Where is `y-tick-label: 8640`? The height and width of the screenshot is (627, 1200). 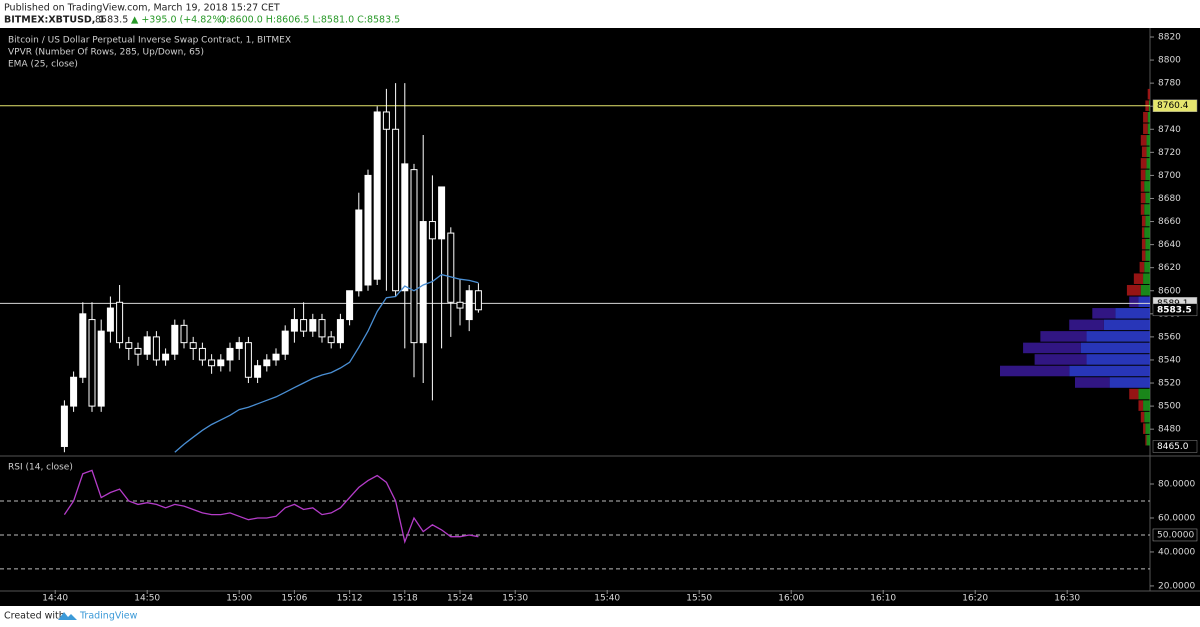
y-tick-label: 8640 is located at coordinates (1169, 245).